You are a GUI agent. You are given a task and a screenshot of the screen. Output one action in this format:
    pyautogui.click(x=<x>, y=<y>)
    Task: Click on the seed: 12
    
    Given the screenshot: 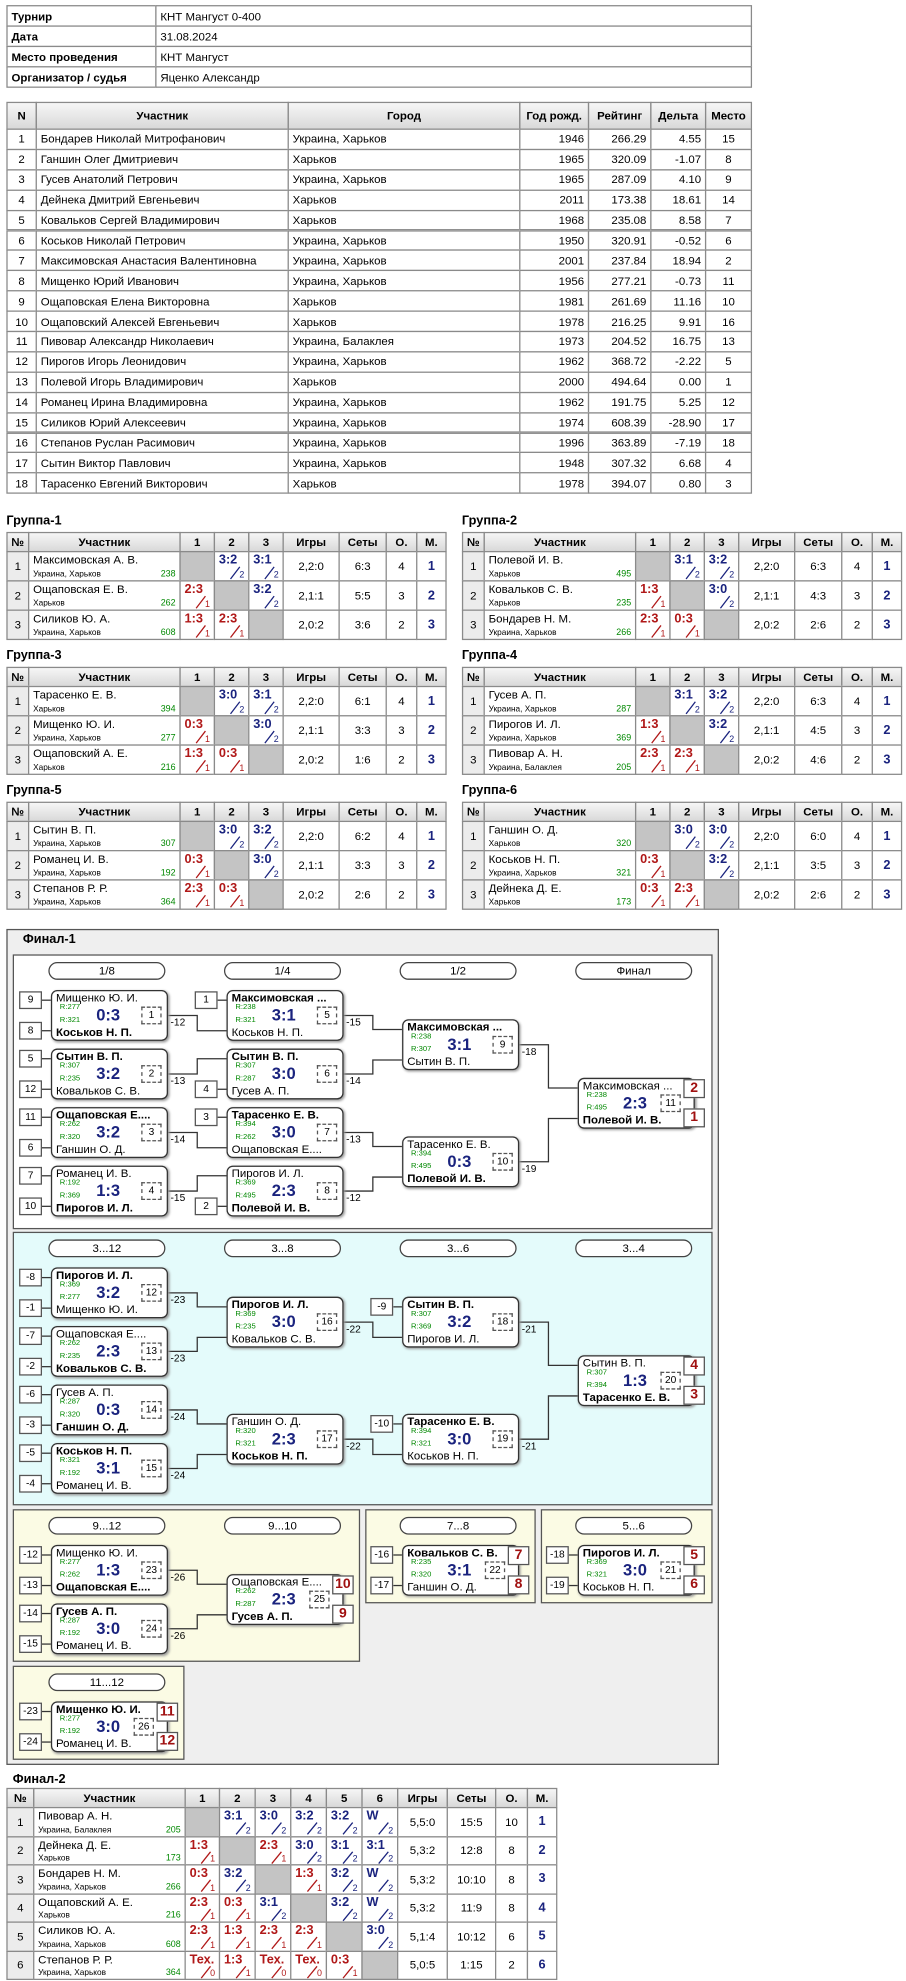 What is the action you would take?
    pyautogui.click(x=30, y=1089)
    